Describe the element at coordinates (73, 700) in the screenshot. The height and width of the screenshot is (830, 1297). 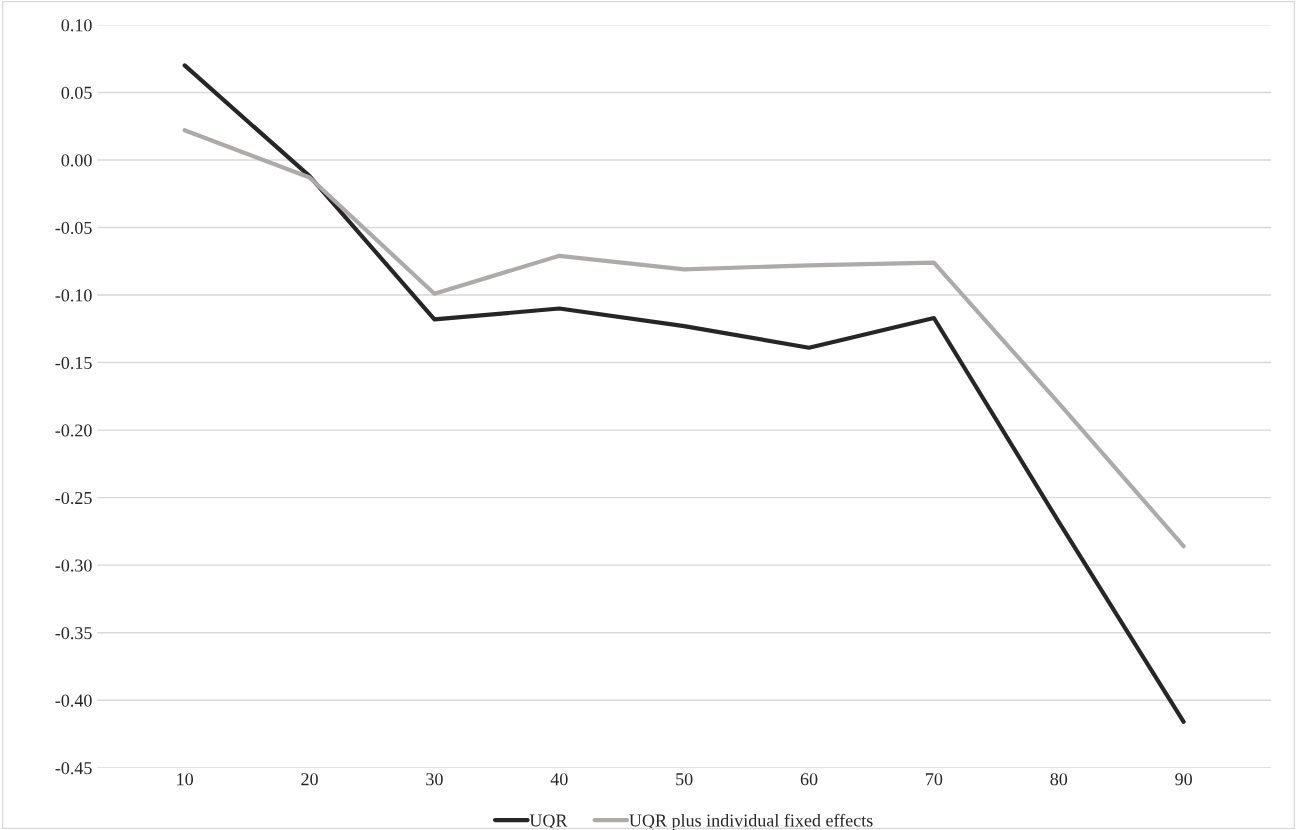
I see `y-tick-label: -0.40` at that location.